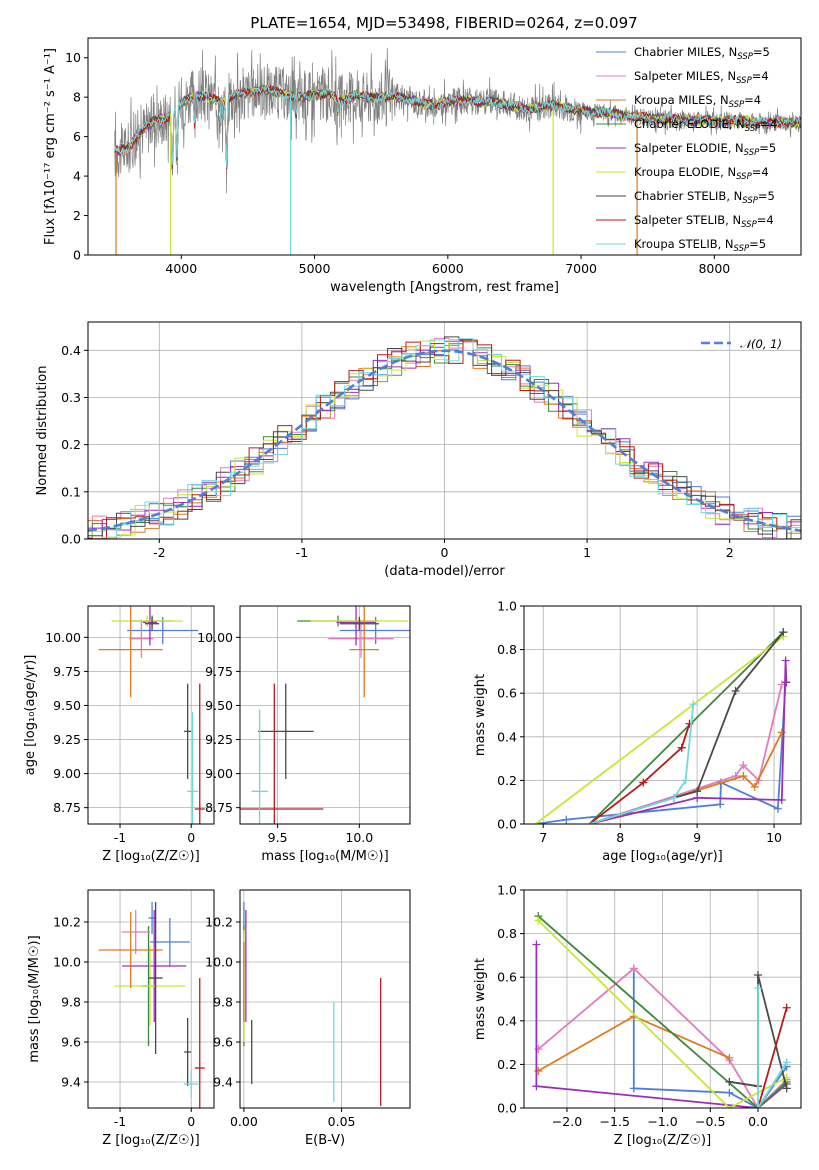  Describe the element at coordinates (219, 962) in the screenshot. I see `y-tick-label: 10.0` at that location.